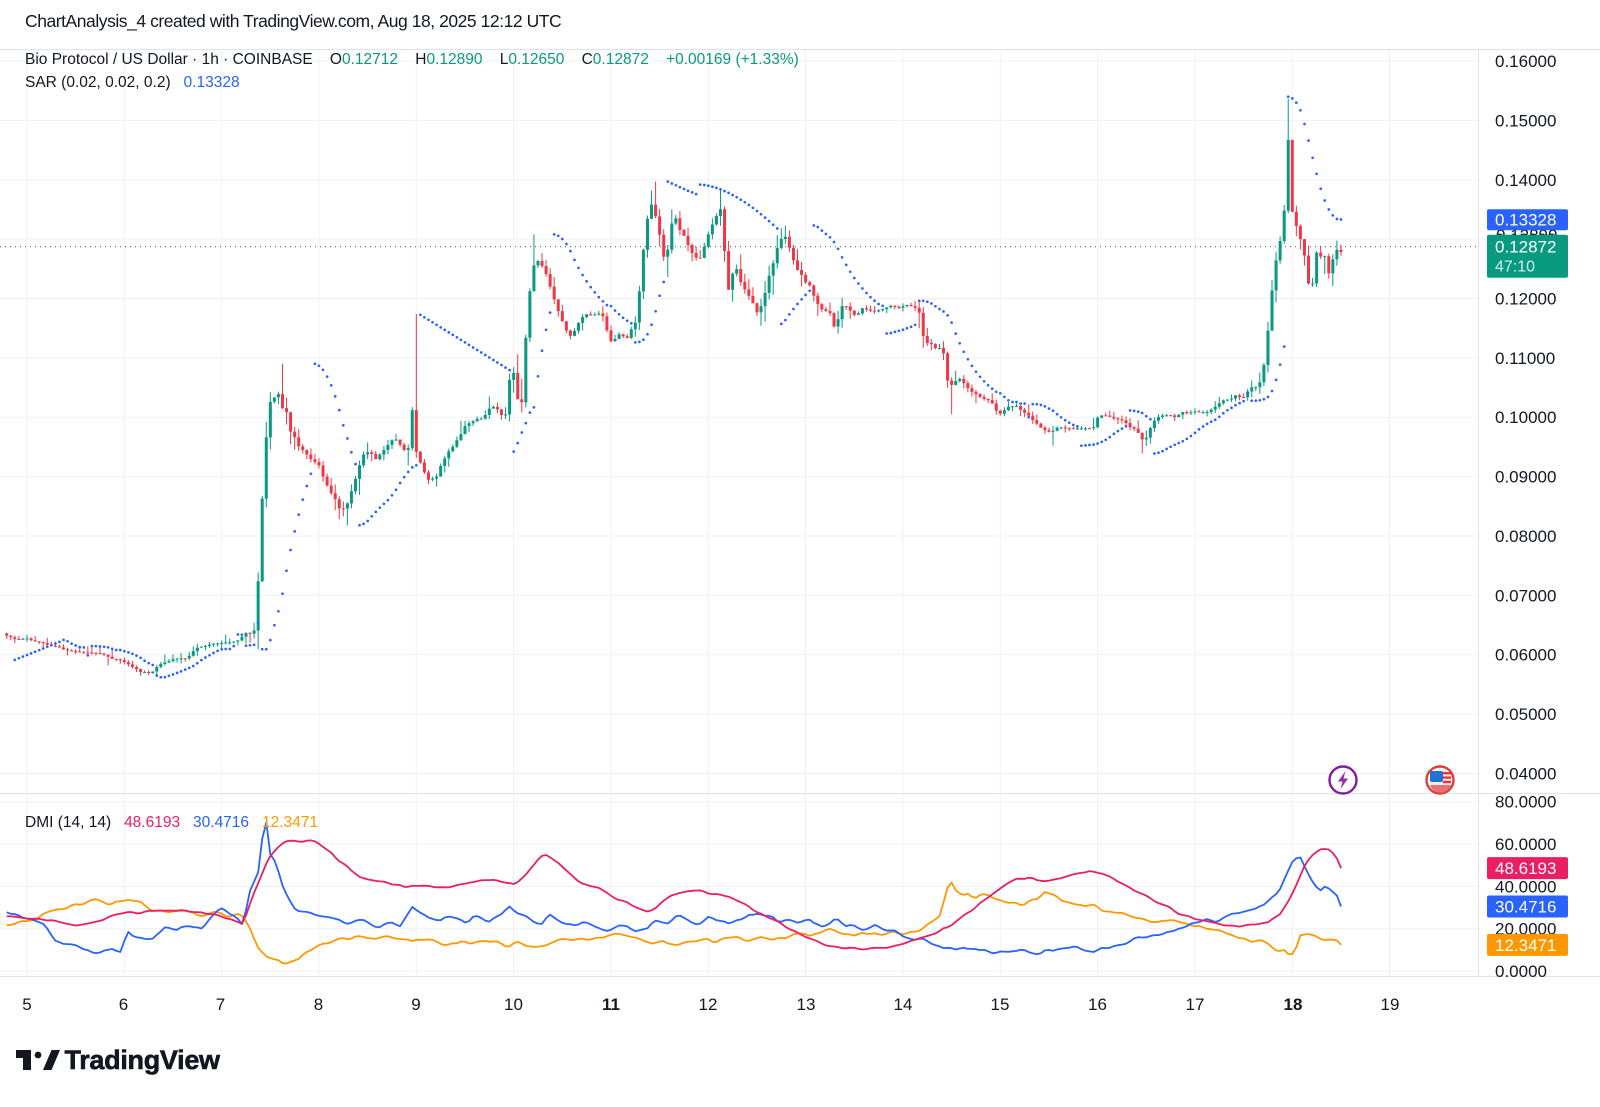 The width and height of the screenshot is (1600, 1107). What do you see at coordinates (611, 1004) in the screenshot?
I see `svg-text: 11` at bounding box center [611, 1004].